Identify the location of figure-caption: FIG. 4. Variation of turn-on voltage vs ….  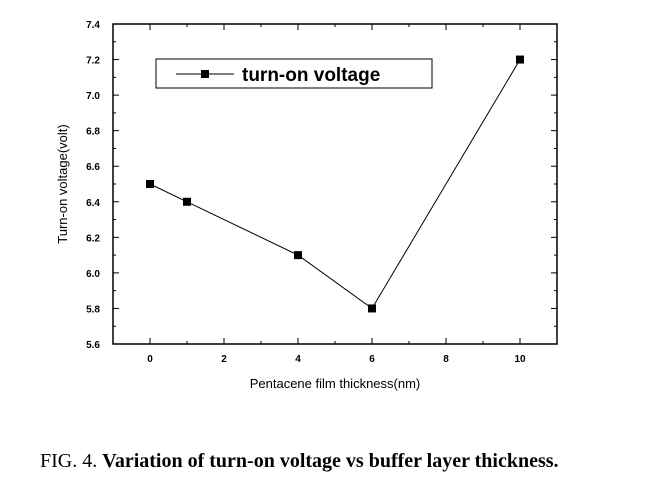
(340, 461).